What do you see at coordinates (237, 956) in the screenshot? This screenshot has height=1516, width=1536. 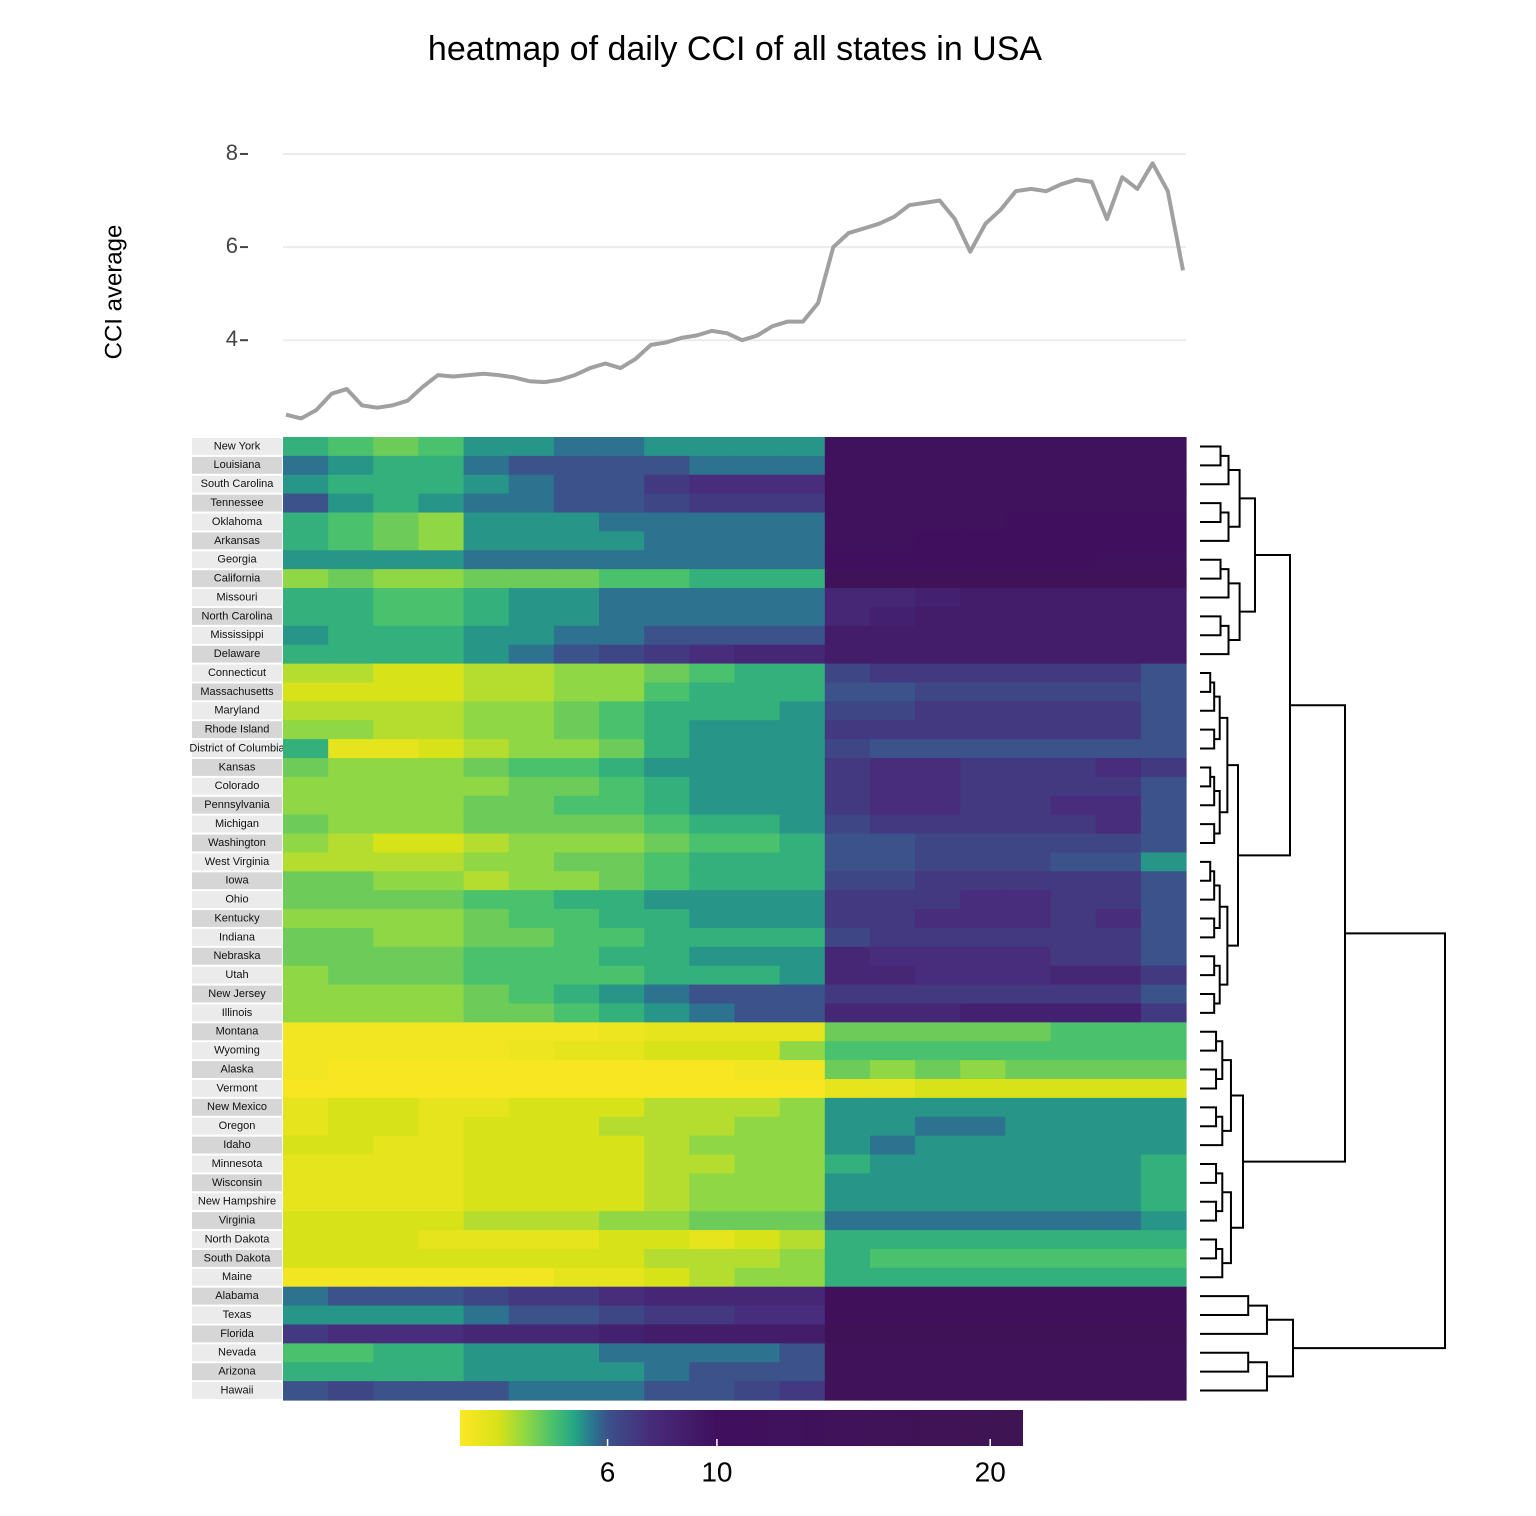 I see `row-label: Nebraska` at bounding box center [237, 956].